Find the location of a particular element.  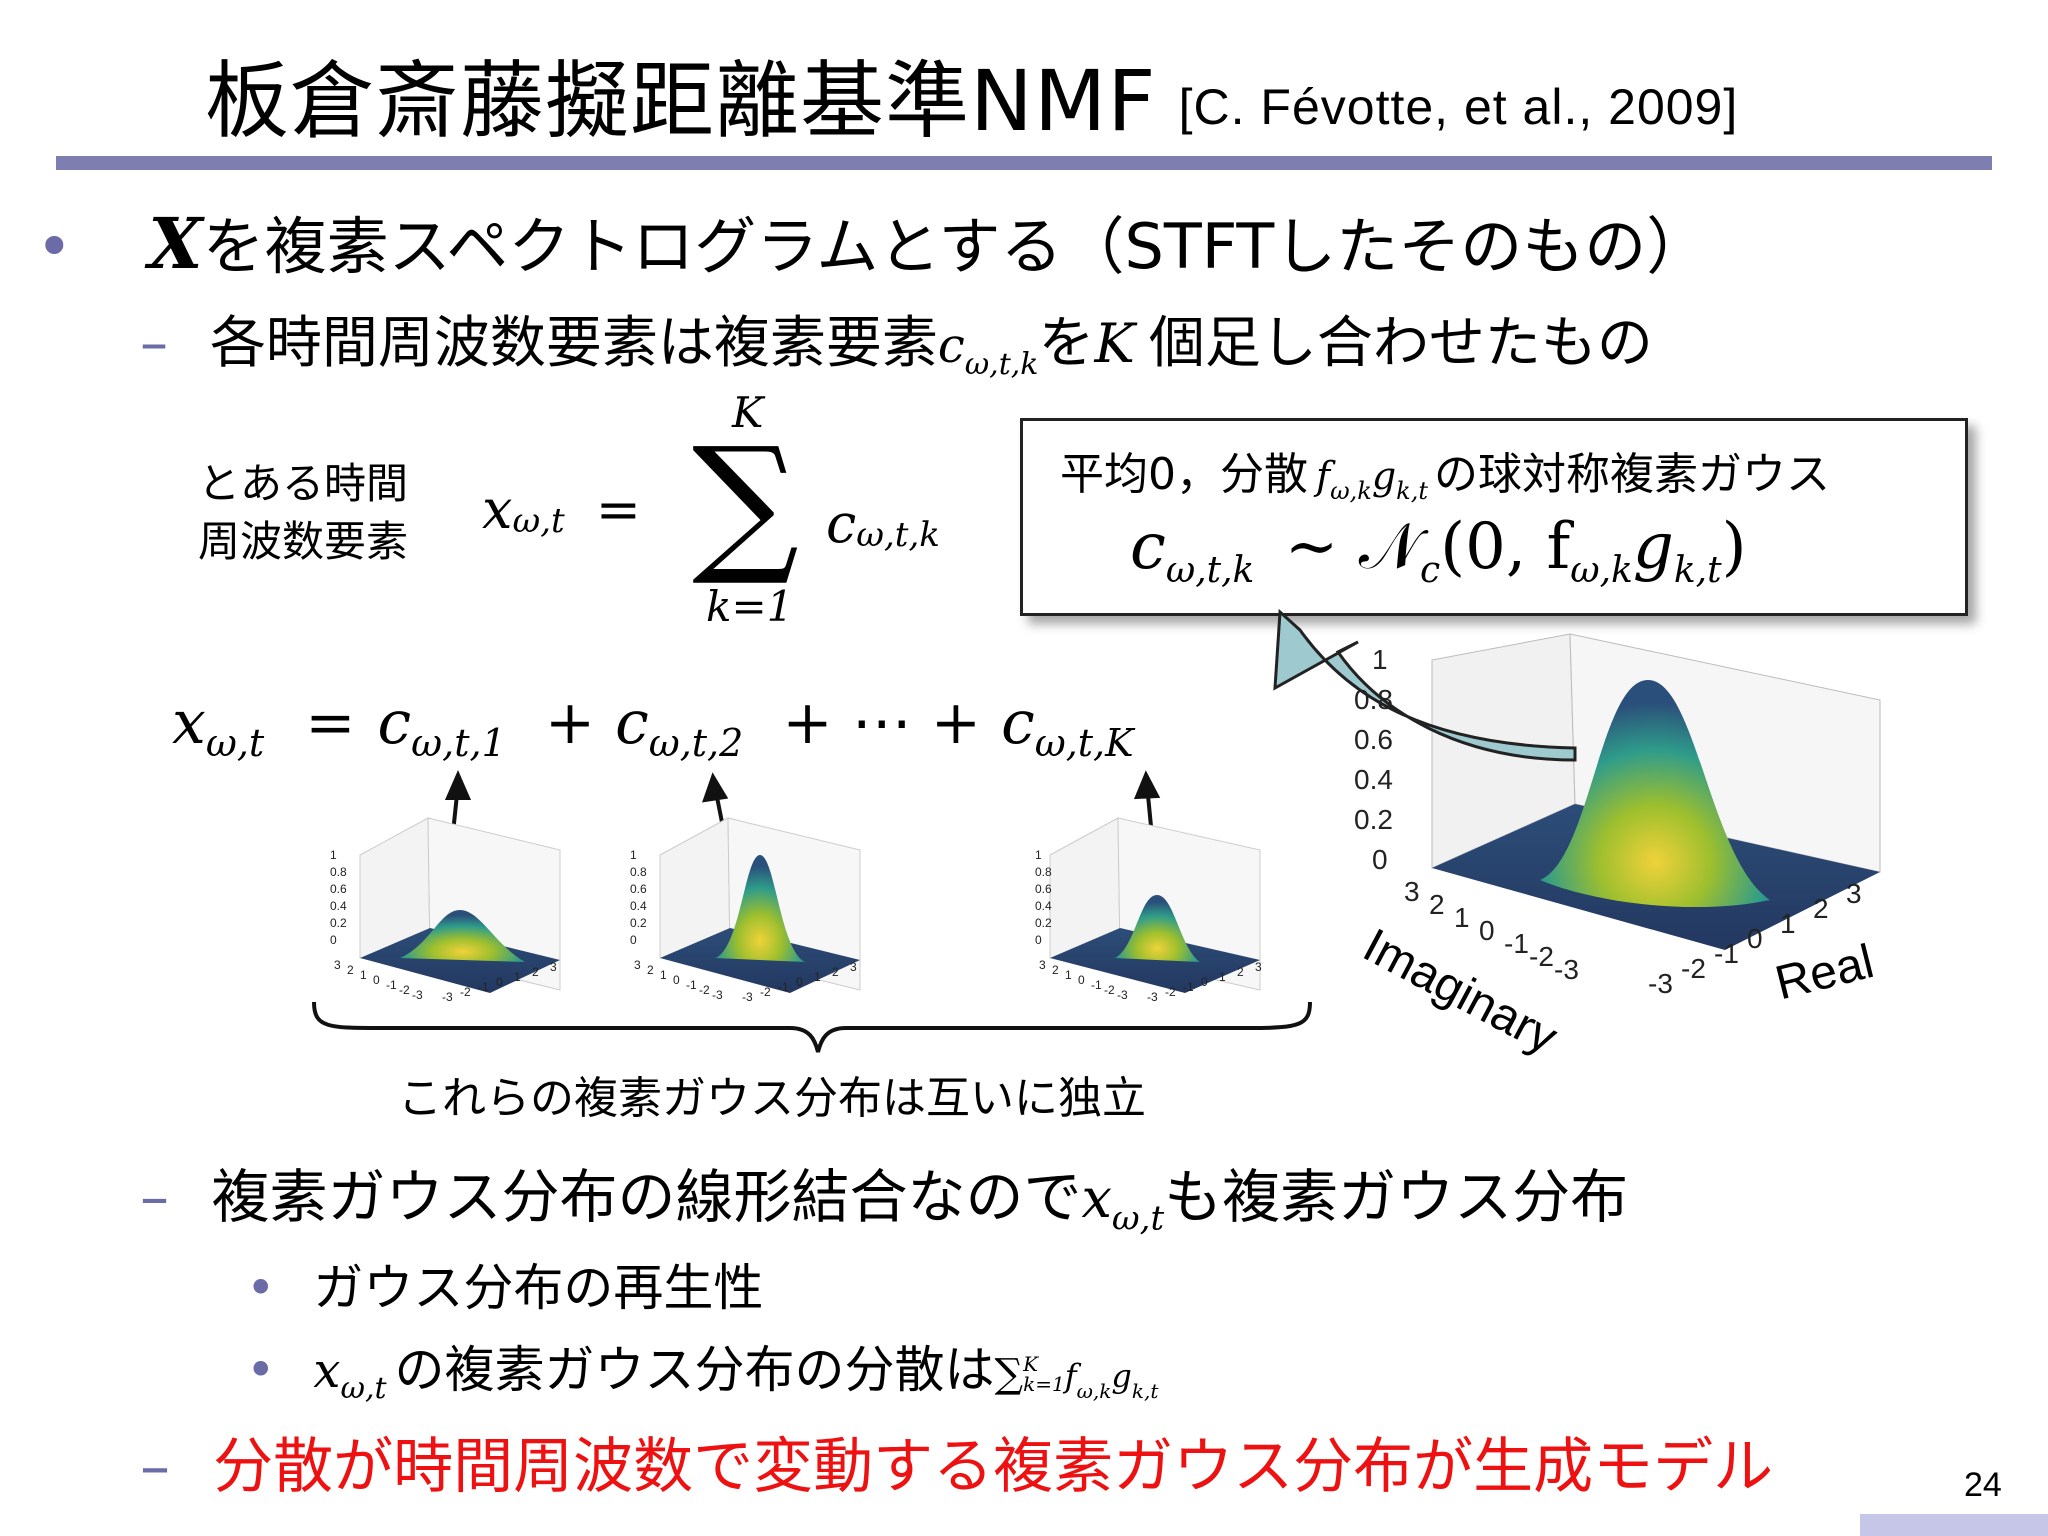

small-plot-3-right-tick: 3 is located at coordinates (1258, 967).